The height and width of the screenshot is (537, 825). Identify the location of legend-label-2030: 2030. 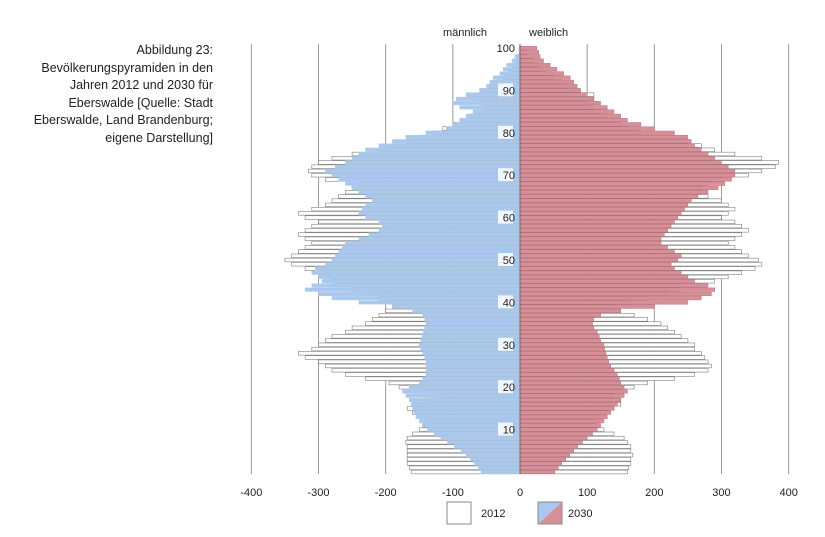
(580, 514).